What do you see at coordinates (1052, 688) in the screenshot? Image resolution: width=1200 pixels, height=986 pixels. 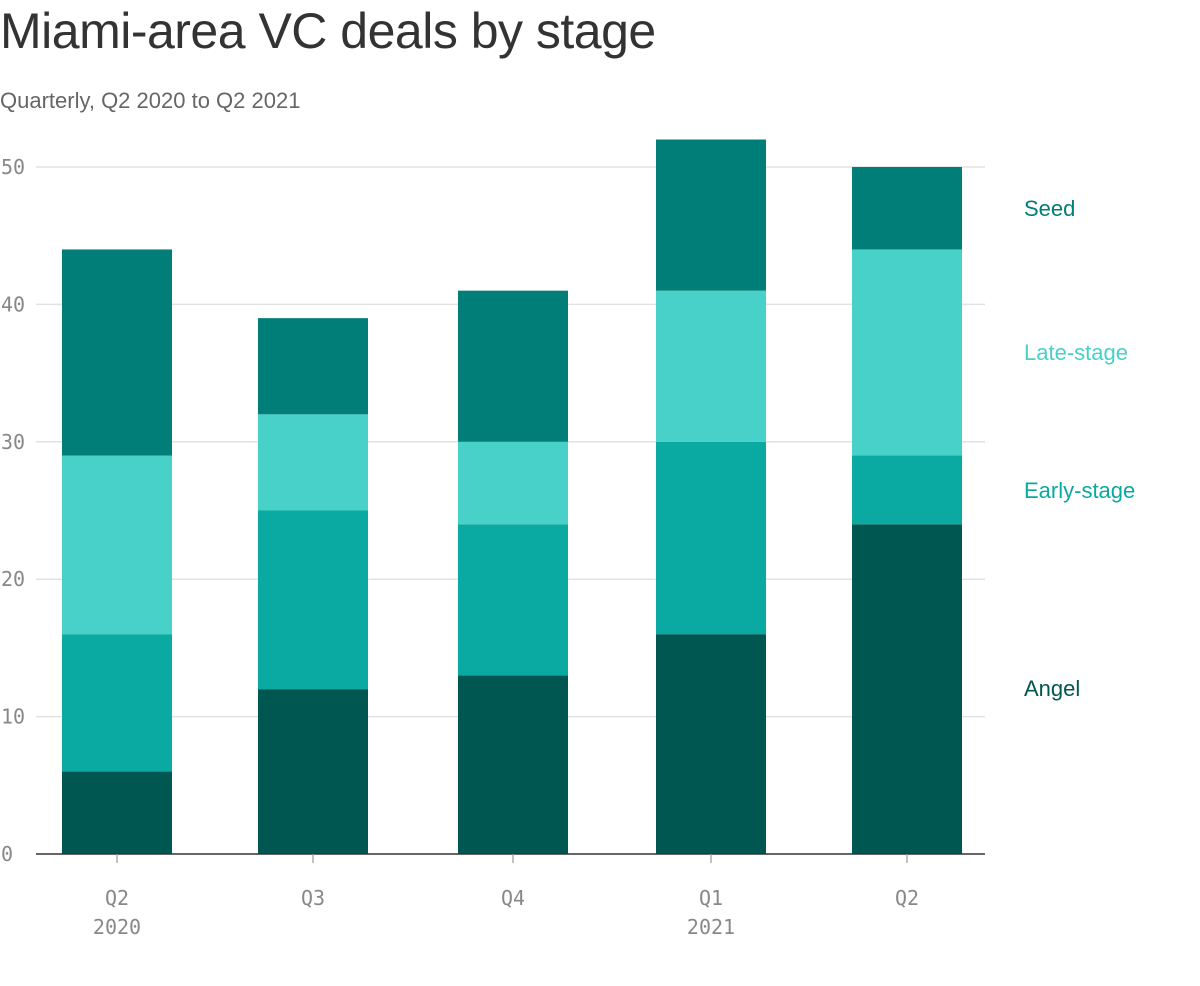 I see `legend-label-angel: Angel` at bounding box center [1052, 688].